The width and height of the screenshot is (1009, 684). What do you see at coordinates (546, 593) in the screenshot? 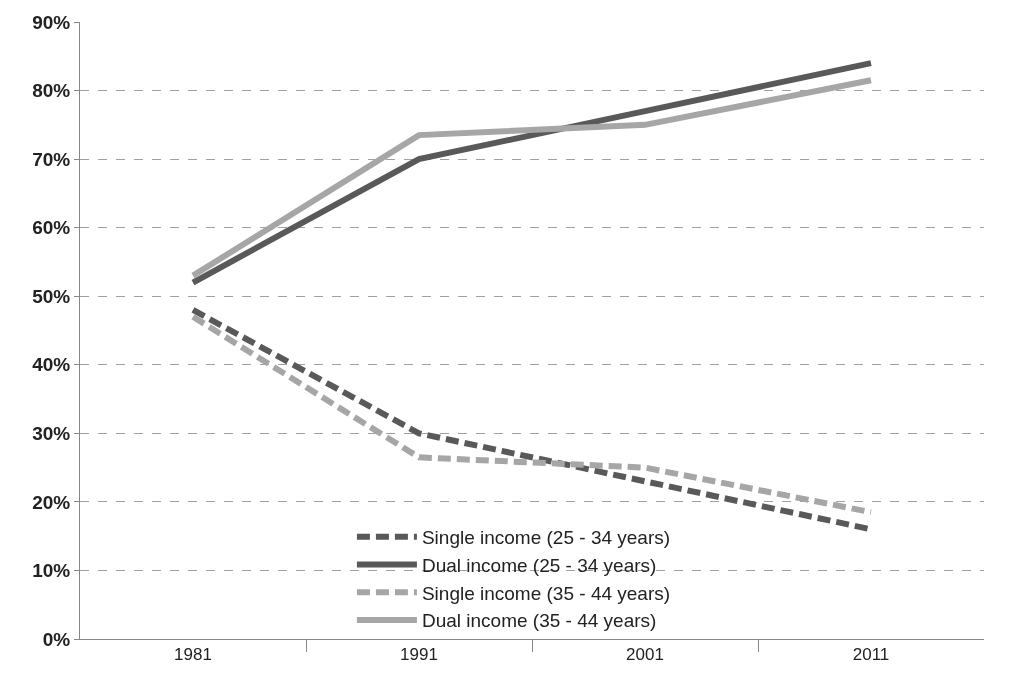
I see `legend-label: Single income (35 - 44 years)` at bounding box center [546, 593].